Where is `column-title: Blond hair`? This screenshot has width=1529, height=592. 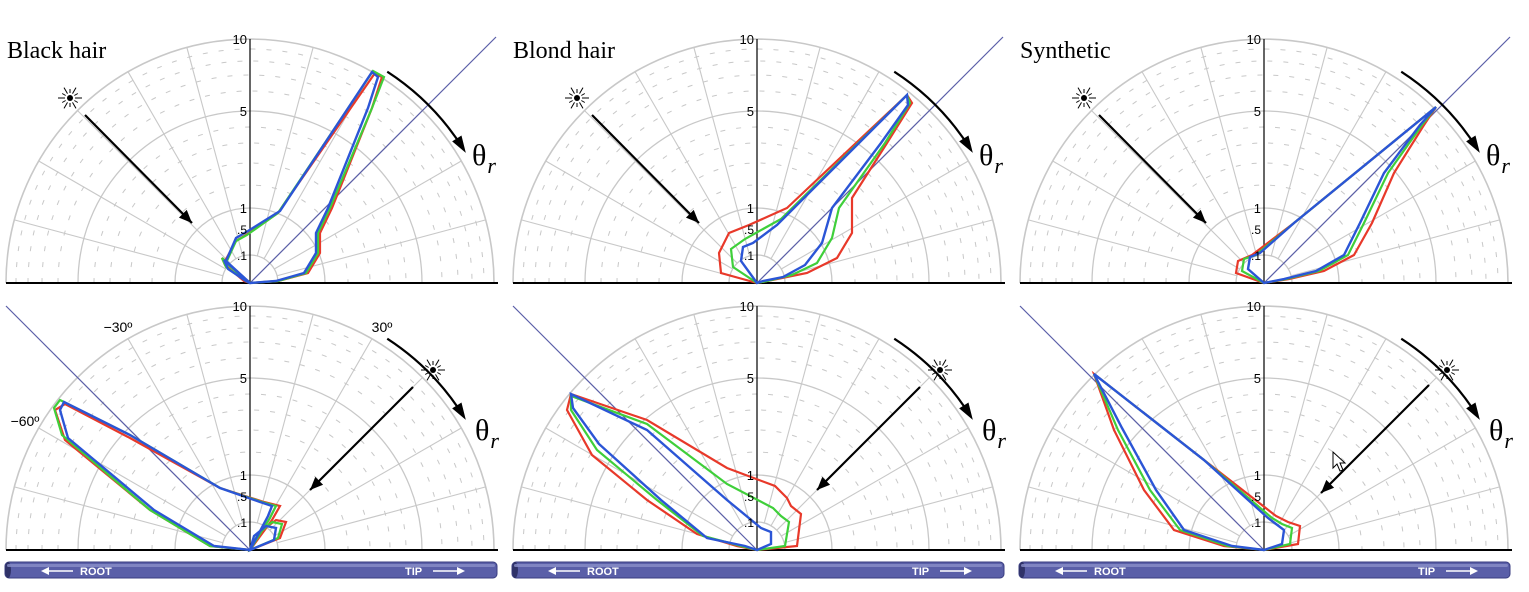 column-title: Blond hair is located at coordinates (564, 51).